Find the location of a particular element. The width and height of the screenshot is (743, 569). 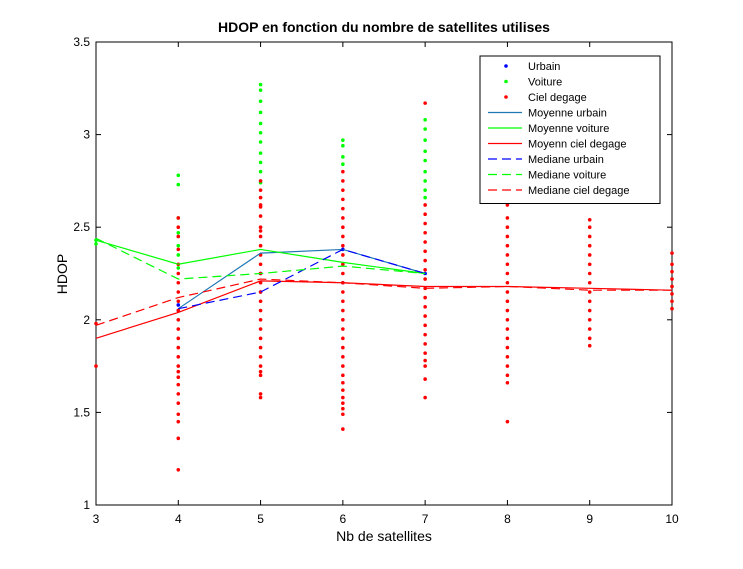

legend-item: Moyenne urbain is located at coordinates (547, 114).